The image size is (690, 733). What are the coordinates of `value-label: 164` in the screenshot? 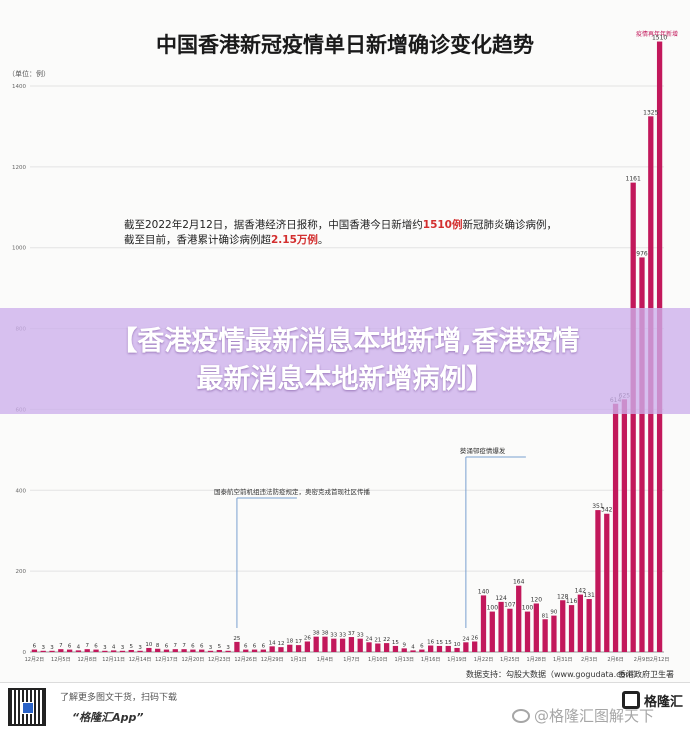 It's located at (519, 582).